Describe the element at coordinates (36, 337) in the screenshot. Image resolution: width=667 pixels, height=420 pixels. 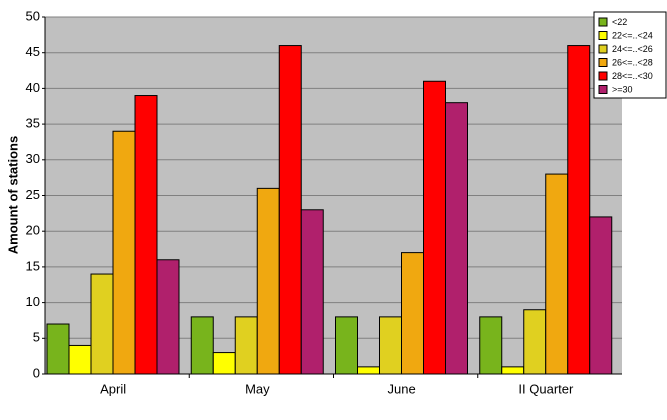
I see `y-tick-label: 5` at that location.